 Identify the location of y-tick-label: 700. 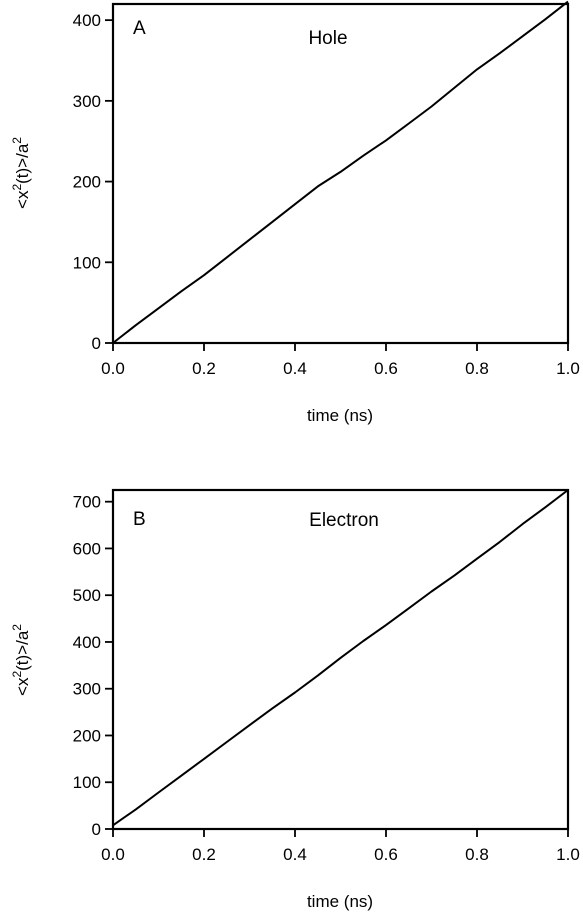
(87, 502).